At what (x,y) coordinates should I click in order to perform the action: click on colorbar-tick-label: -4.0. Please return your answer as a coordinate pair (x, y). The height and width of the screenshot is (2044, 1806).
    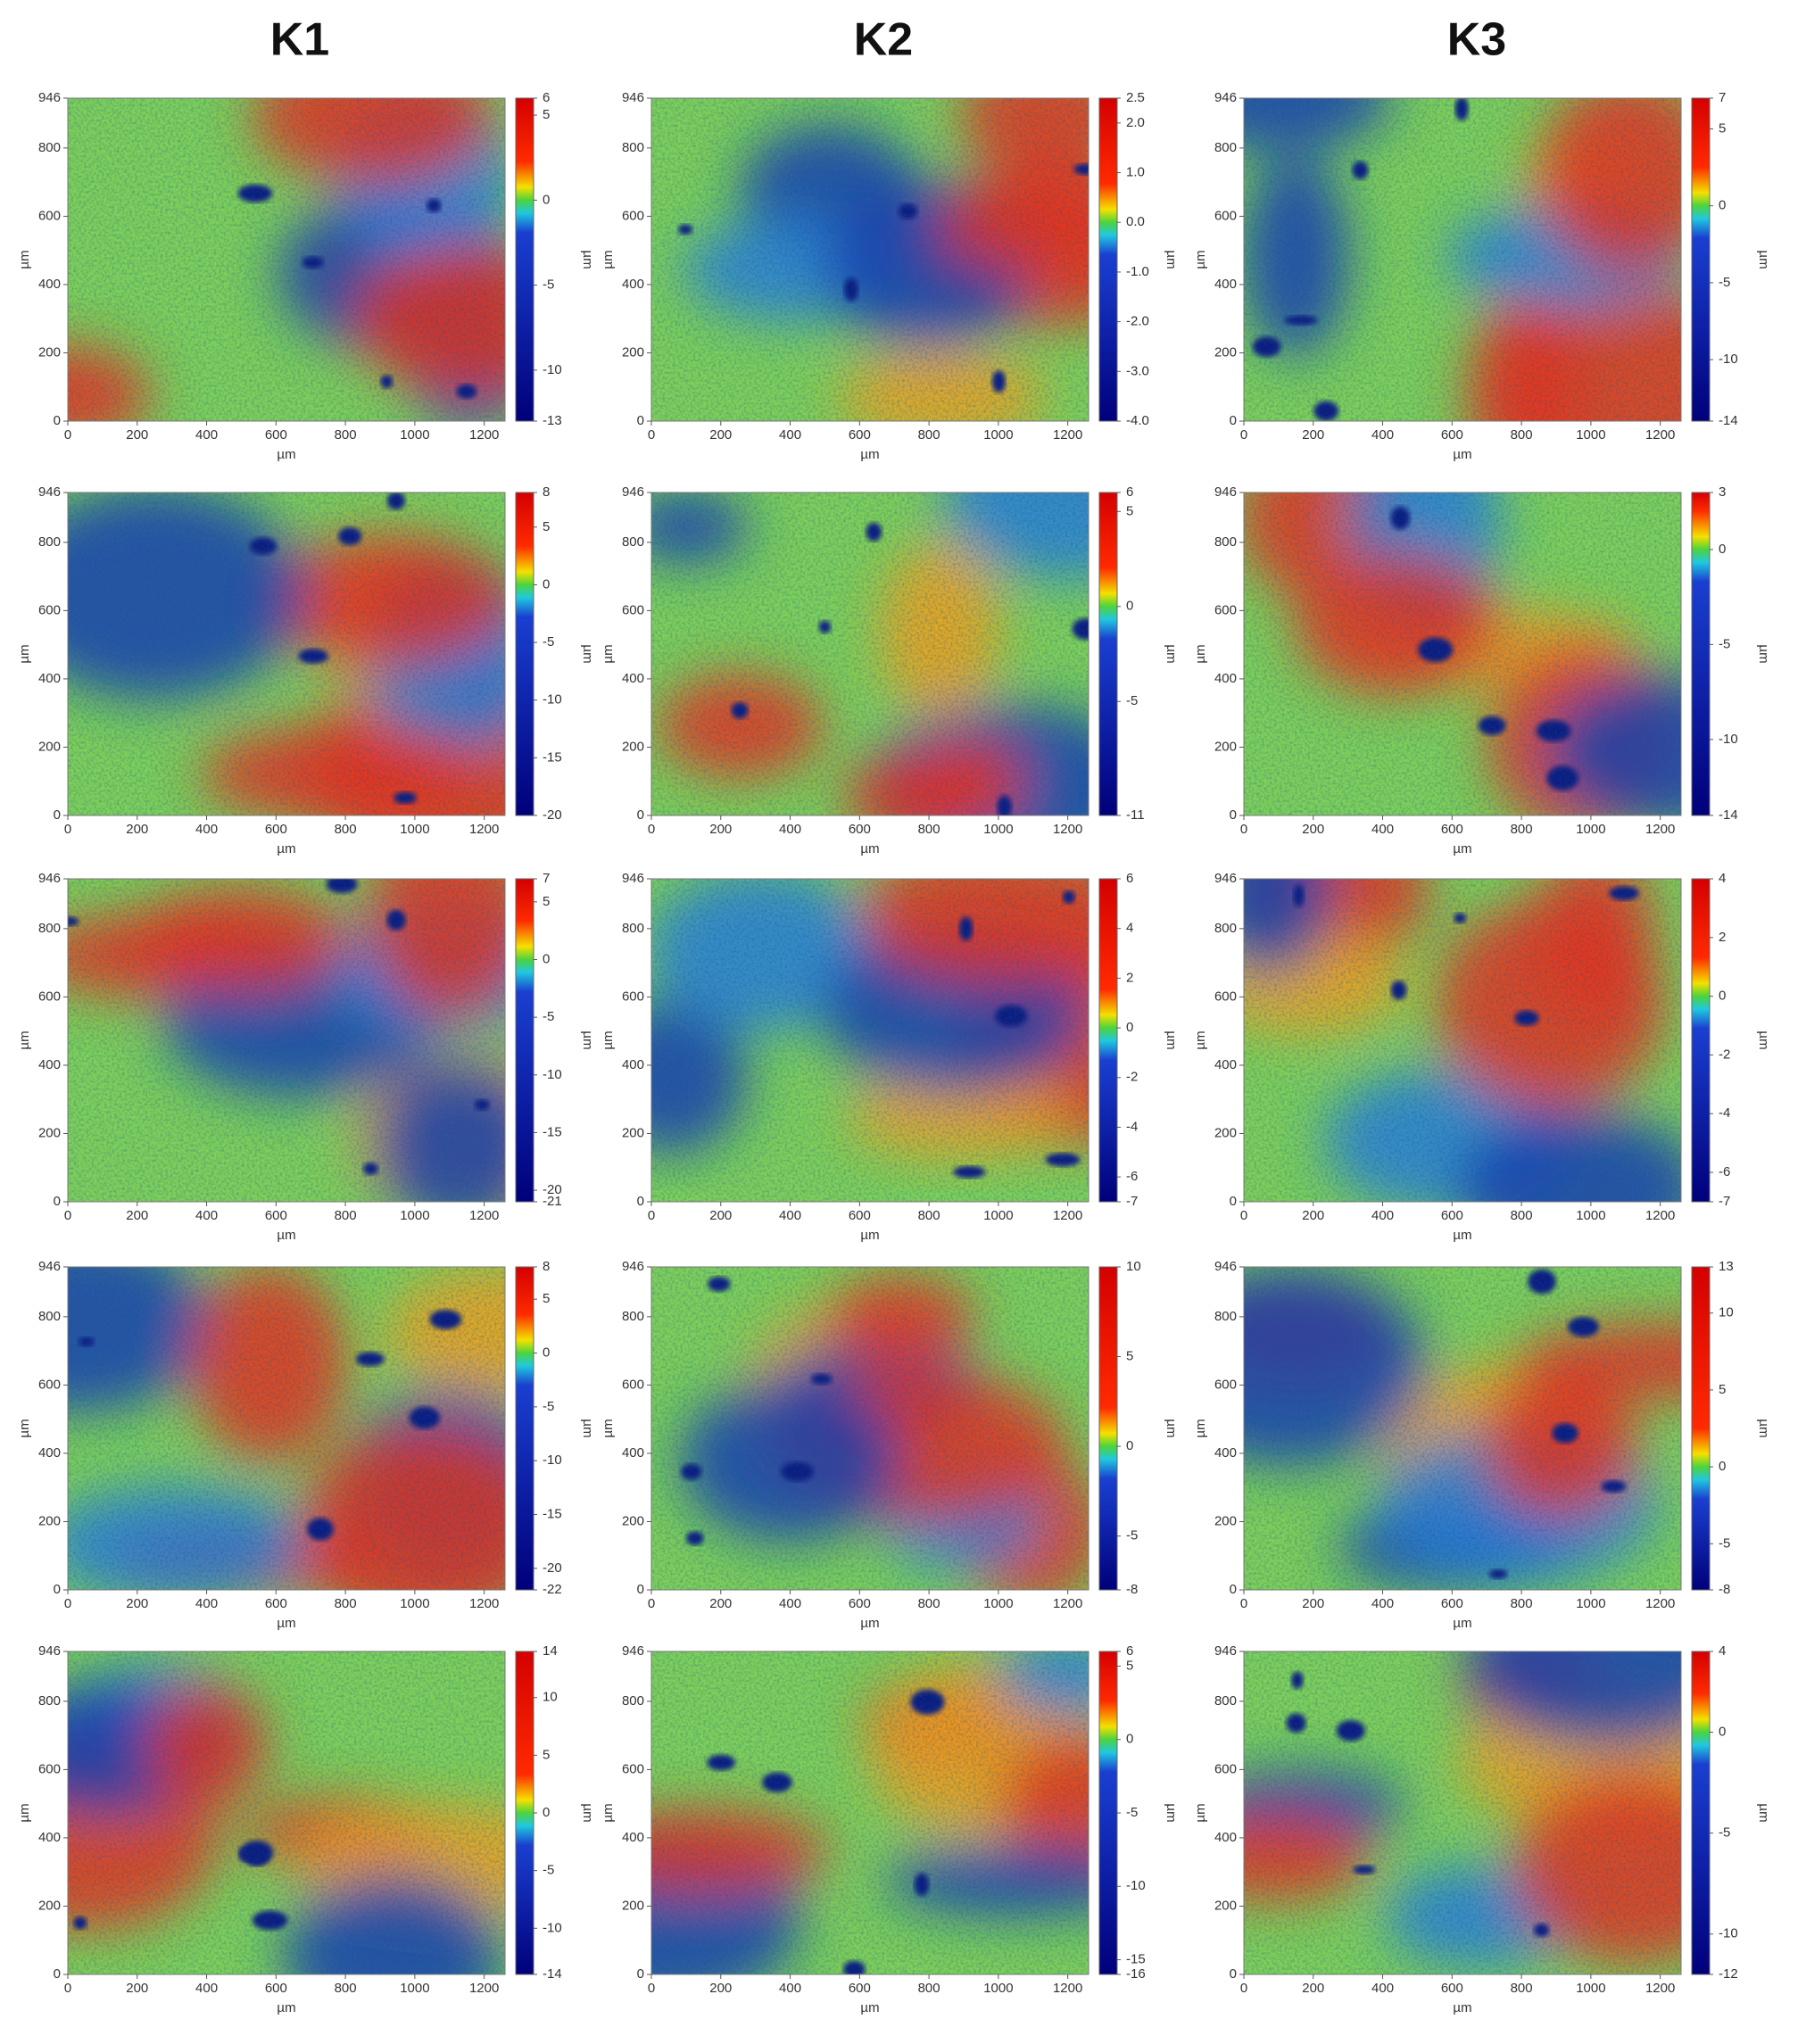
    Looking at the image, I should click on (1137, 420).